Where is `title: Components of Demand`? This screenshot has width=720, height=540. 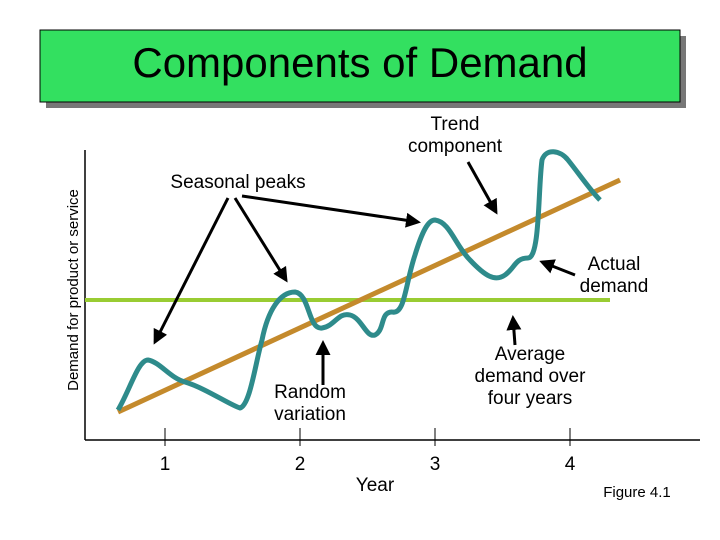
title: Components of Demand is located at coordinates (359, 62).